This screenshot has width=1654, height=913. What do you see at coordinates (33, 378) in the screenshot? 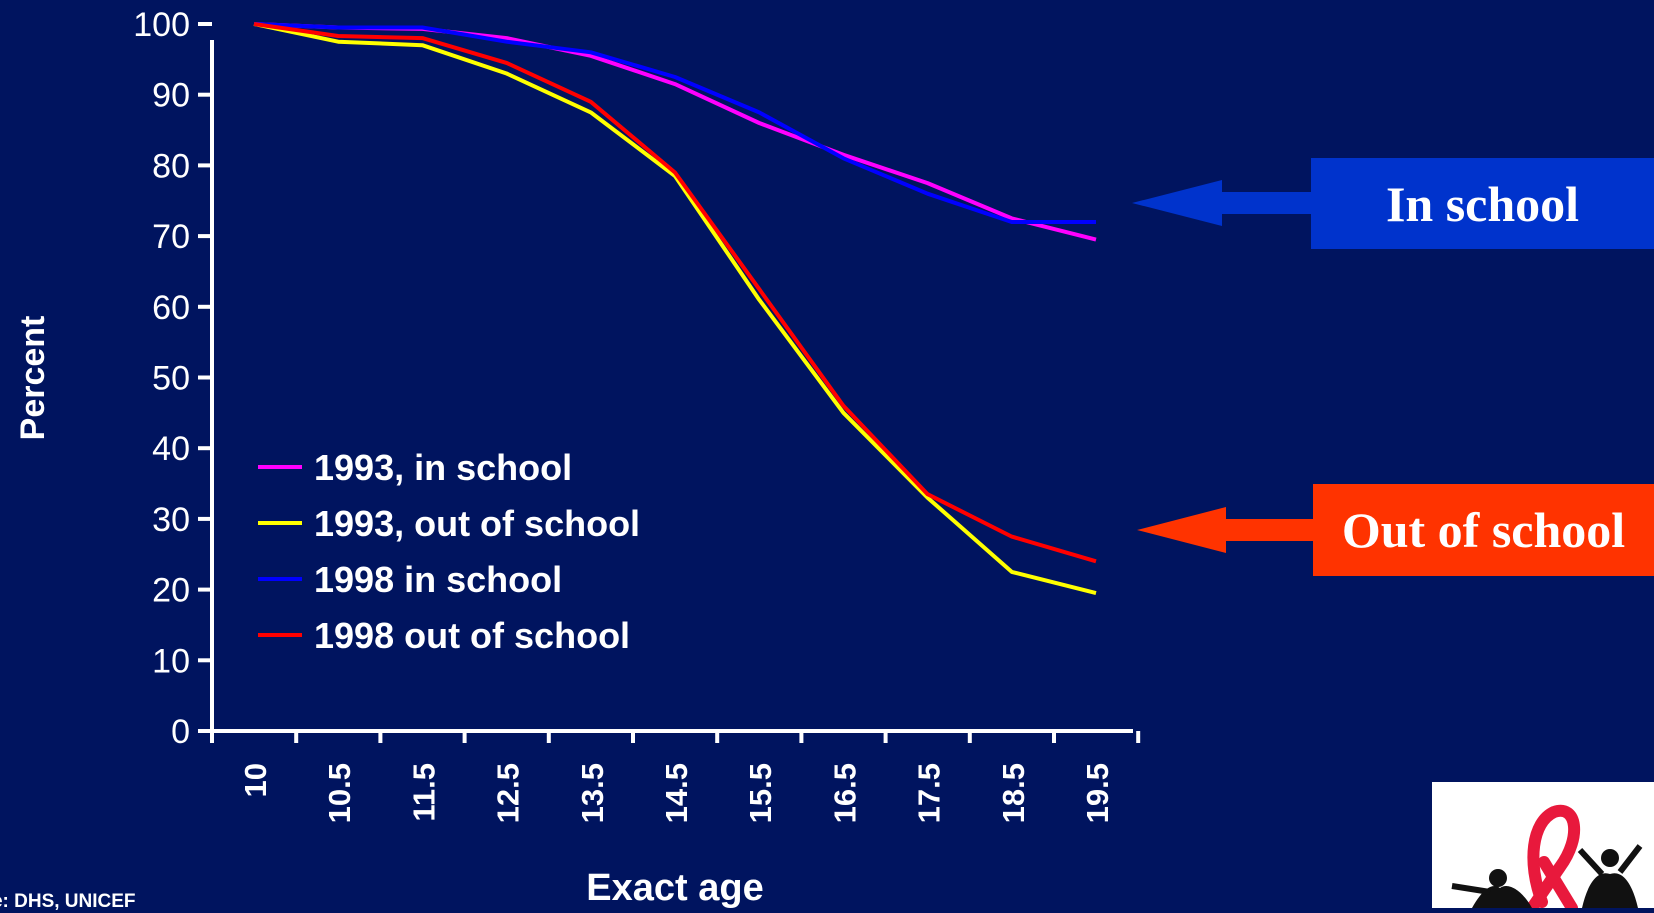
I see `y-axis-title: Percent` at bounding box center [33, 378].